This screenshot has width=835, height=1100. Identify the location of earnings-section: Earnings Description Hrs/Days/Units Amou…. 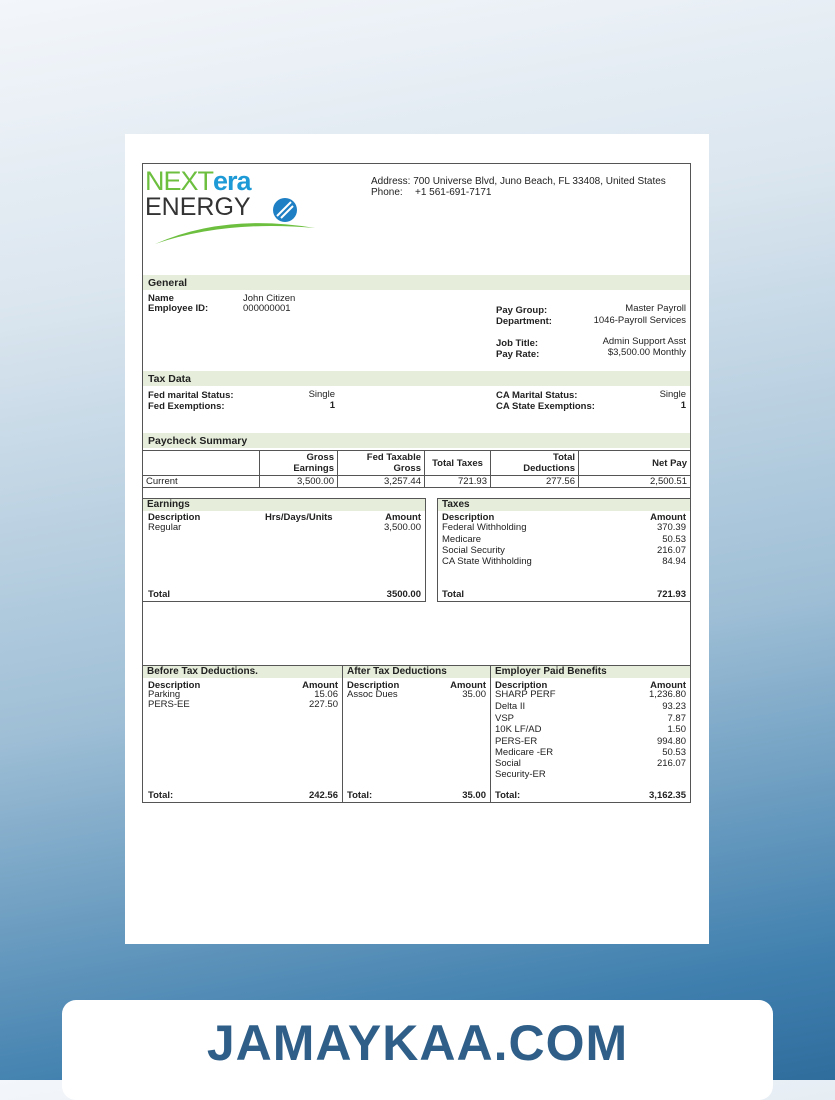
(284, 550).